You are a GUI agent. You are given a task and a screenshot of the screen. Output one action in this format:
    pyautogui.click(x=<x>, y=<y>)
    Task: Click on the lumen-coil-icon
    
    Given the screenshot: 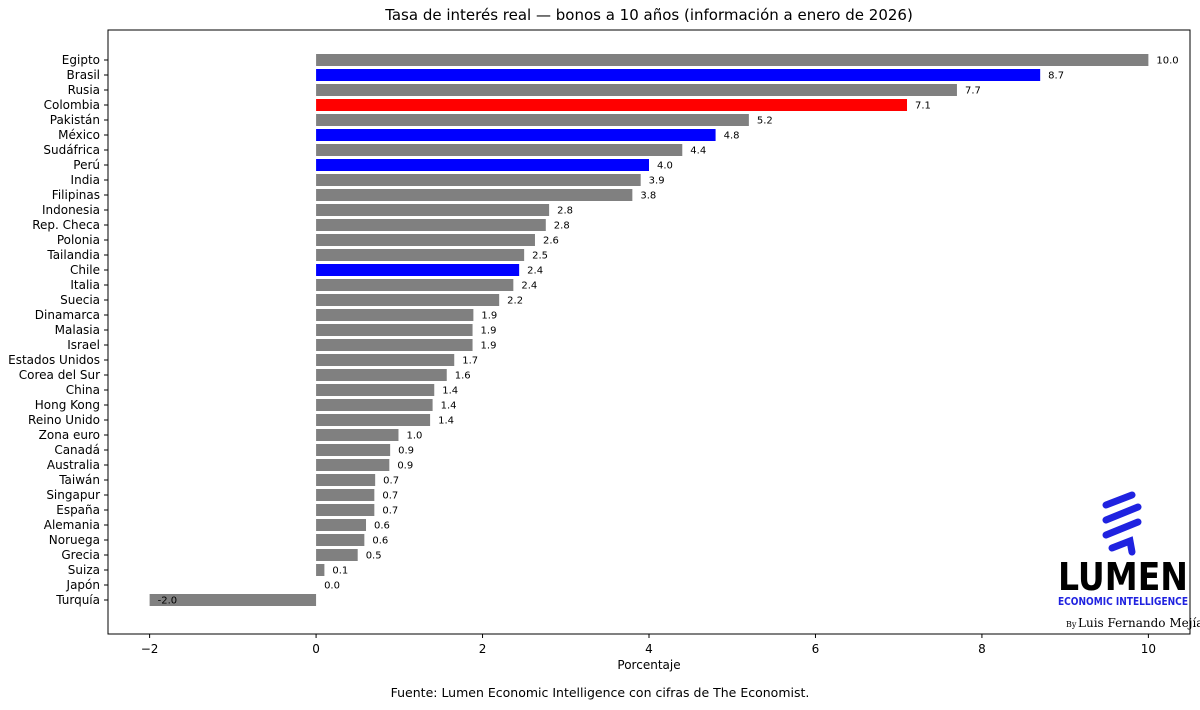 What is the action you would take?
    pyautogui.click(x=1122, y=523)
    